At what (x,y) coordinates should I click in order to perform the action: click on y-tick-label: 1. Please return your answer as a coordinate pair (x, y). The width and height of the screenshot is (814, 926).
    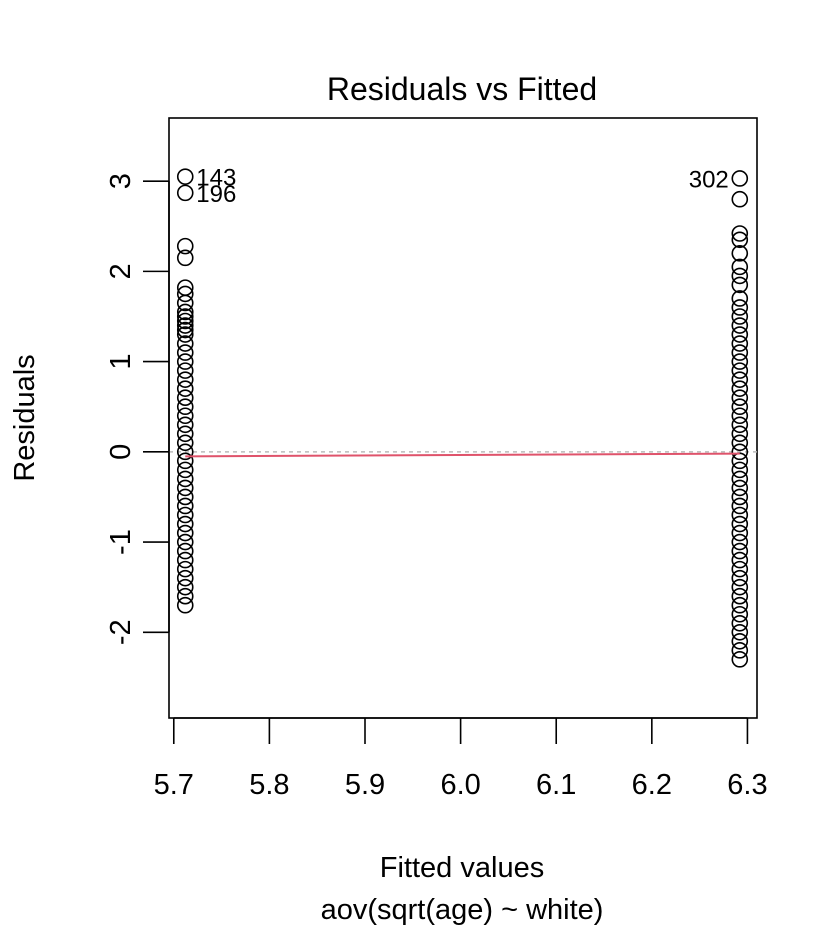
    Looking at the image, I should click on (121, 362).